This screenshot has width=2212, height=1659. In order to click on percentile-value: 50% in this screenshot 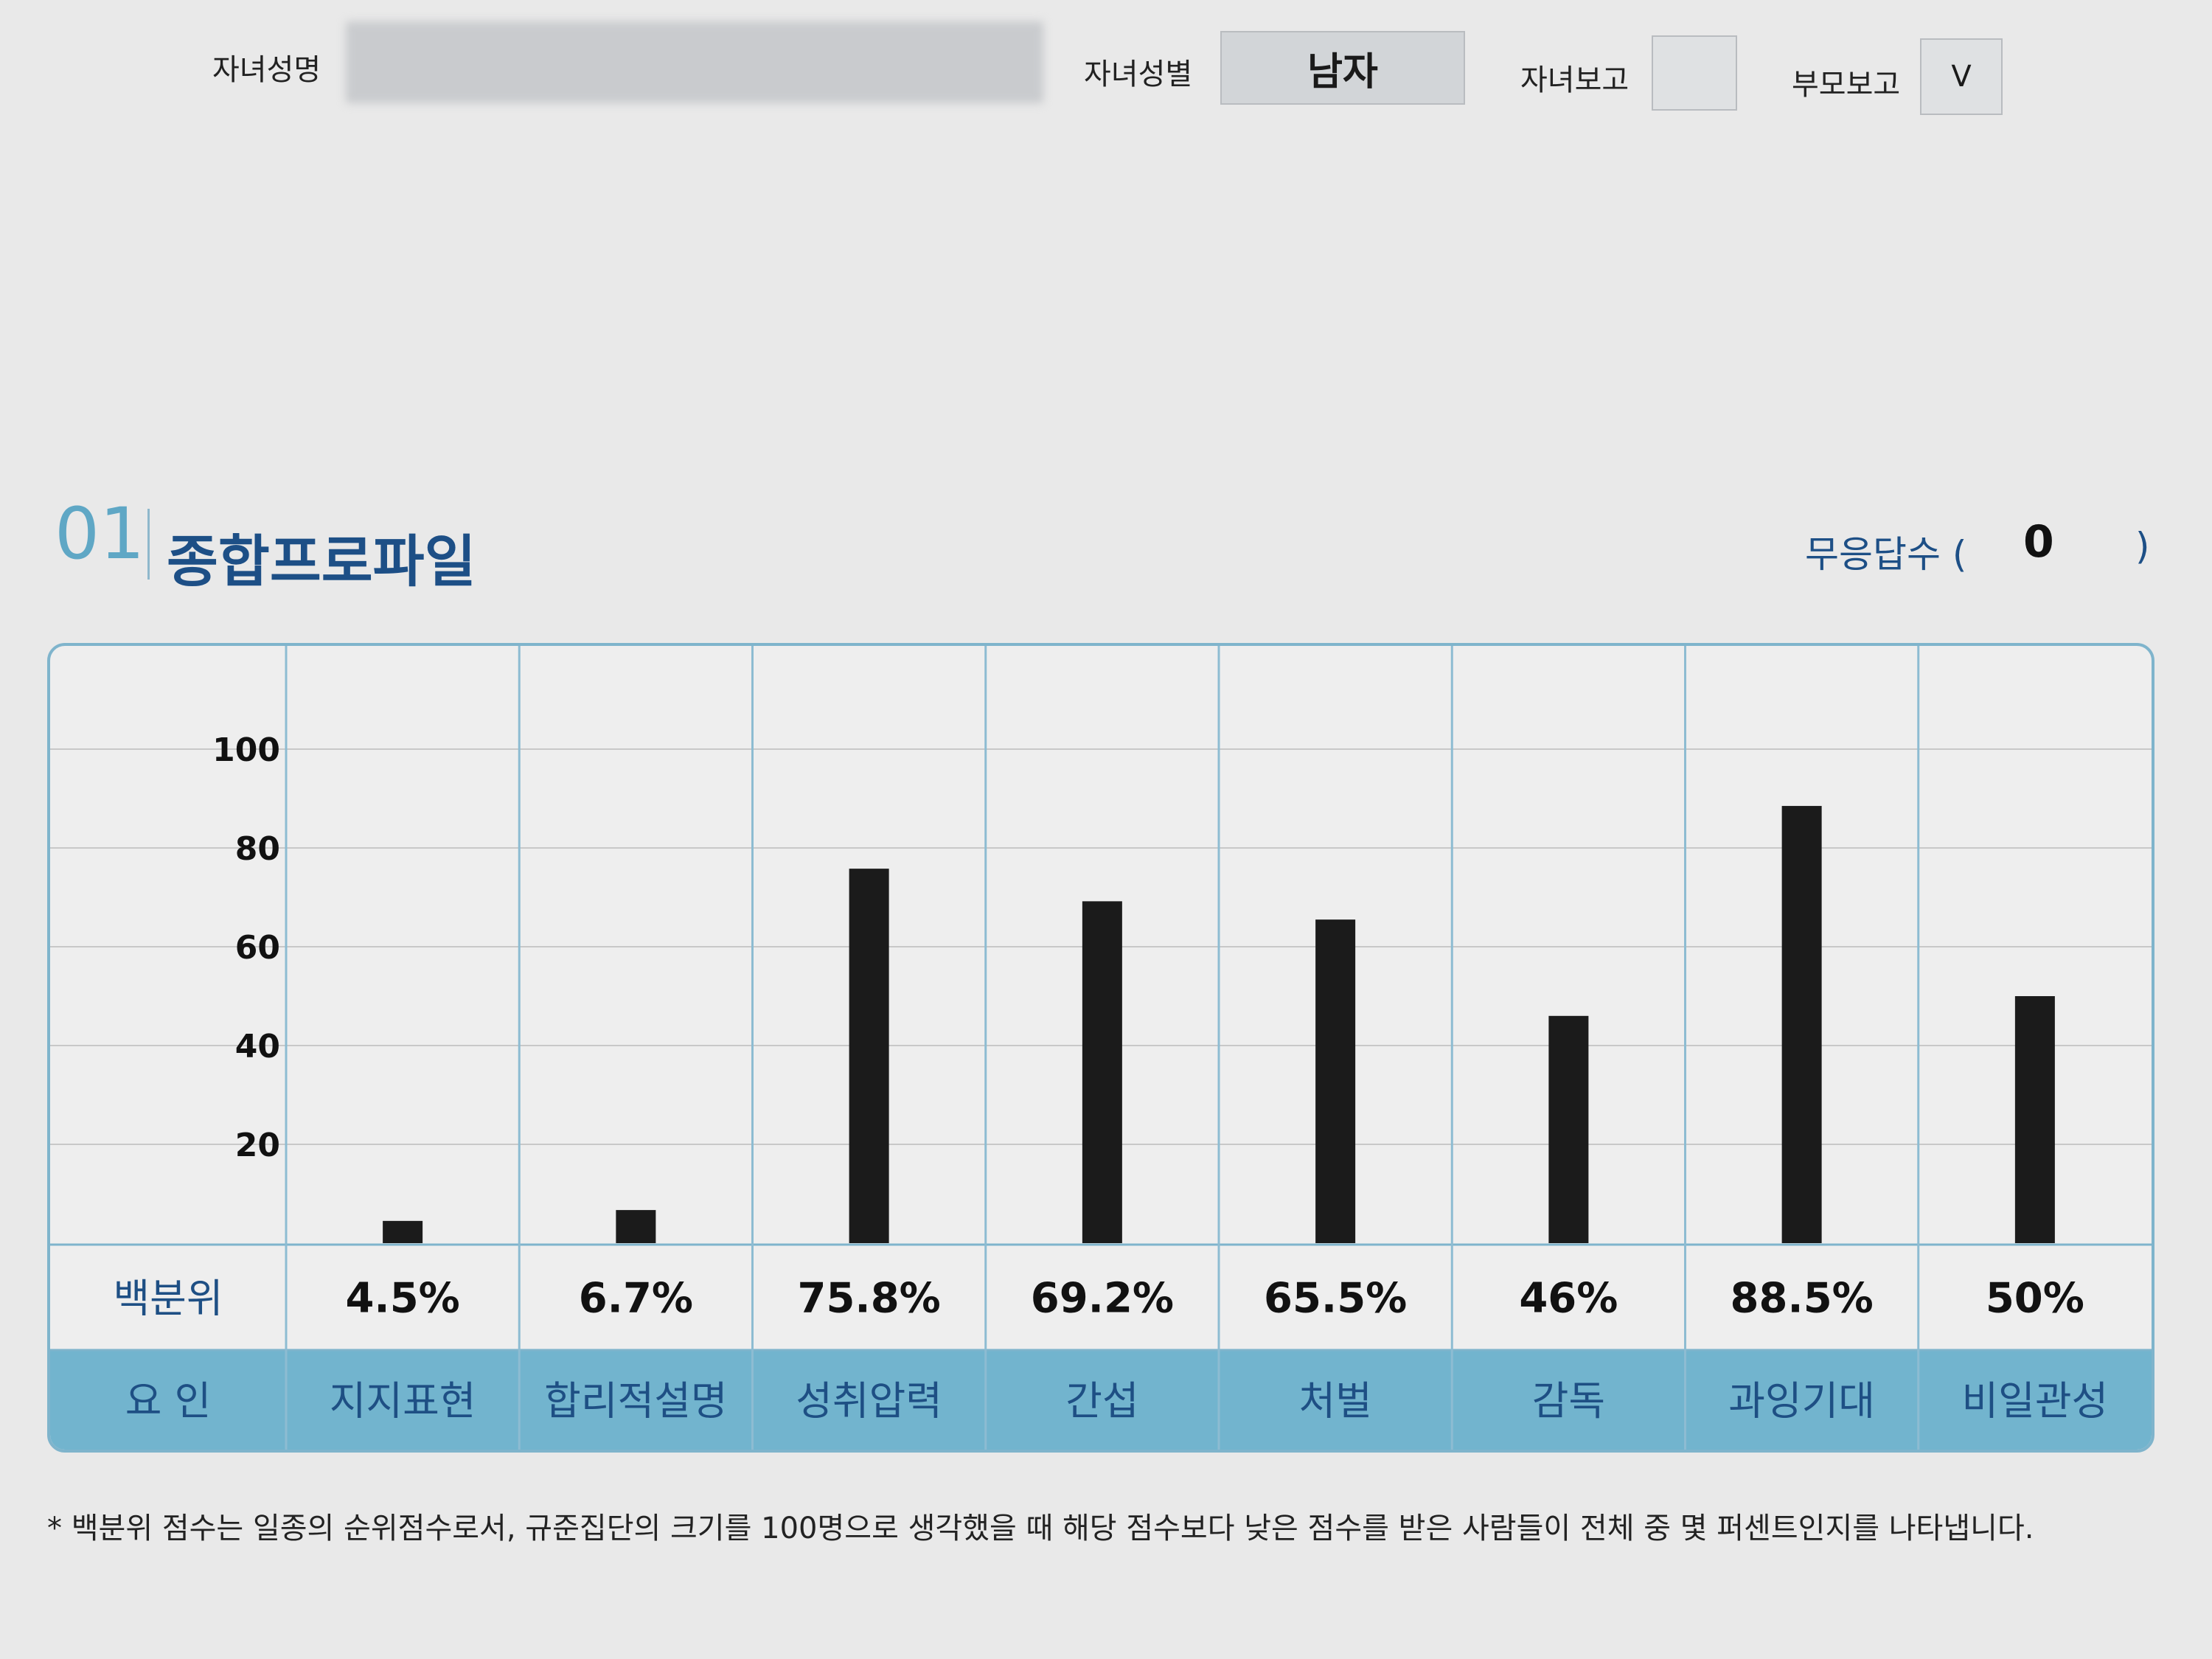, I will do `click(2035, 1299)`.